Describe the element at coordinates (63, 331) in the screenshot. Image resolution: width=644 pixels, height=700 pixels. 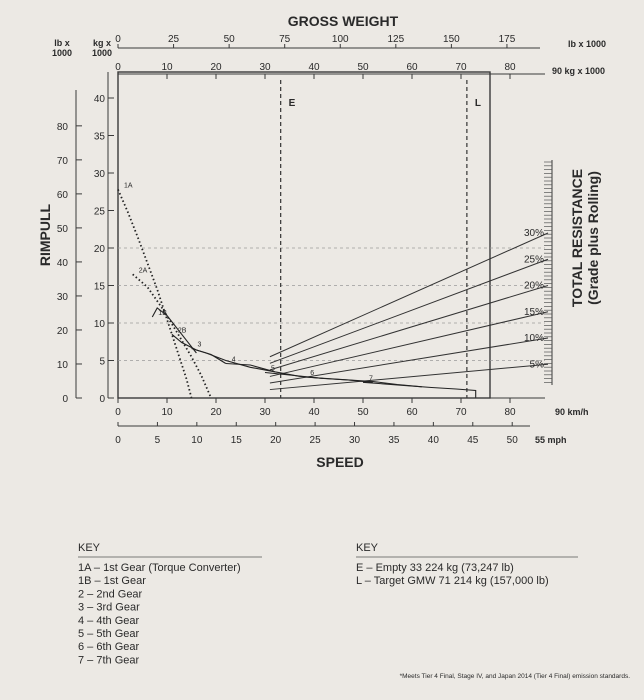
I see `rimpull-lb-tick: 20` at that location.